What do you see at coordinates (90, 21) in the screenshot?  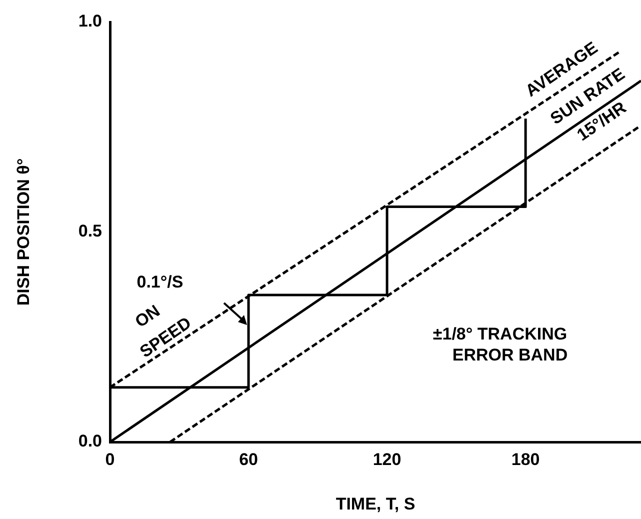 I see `y-tick-label: 1.0` at bounding box center [90, 21].